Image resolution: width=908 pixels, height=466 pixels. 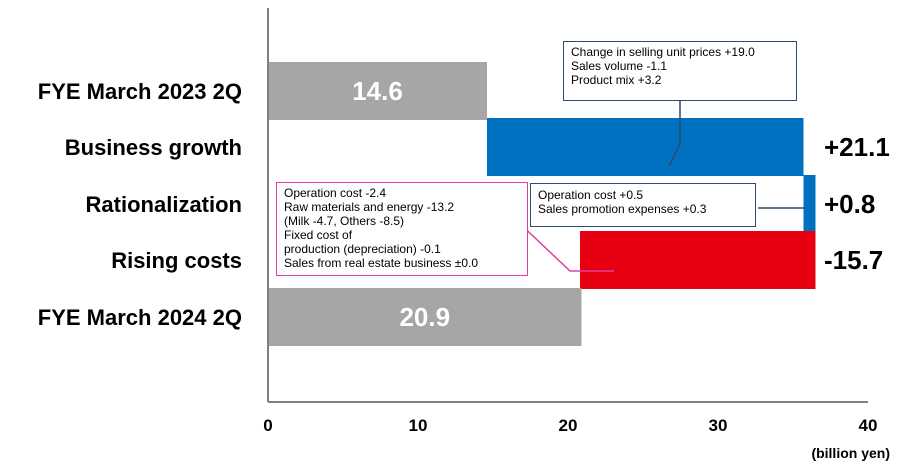 What do you see at coordinates (176, 260) in the screenshot?
I see `category-label: Rising costs` at bounding box center [176, 260].